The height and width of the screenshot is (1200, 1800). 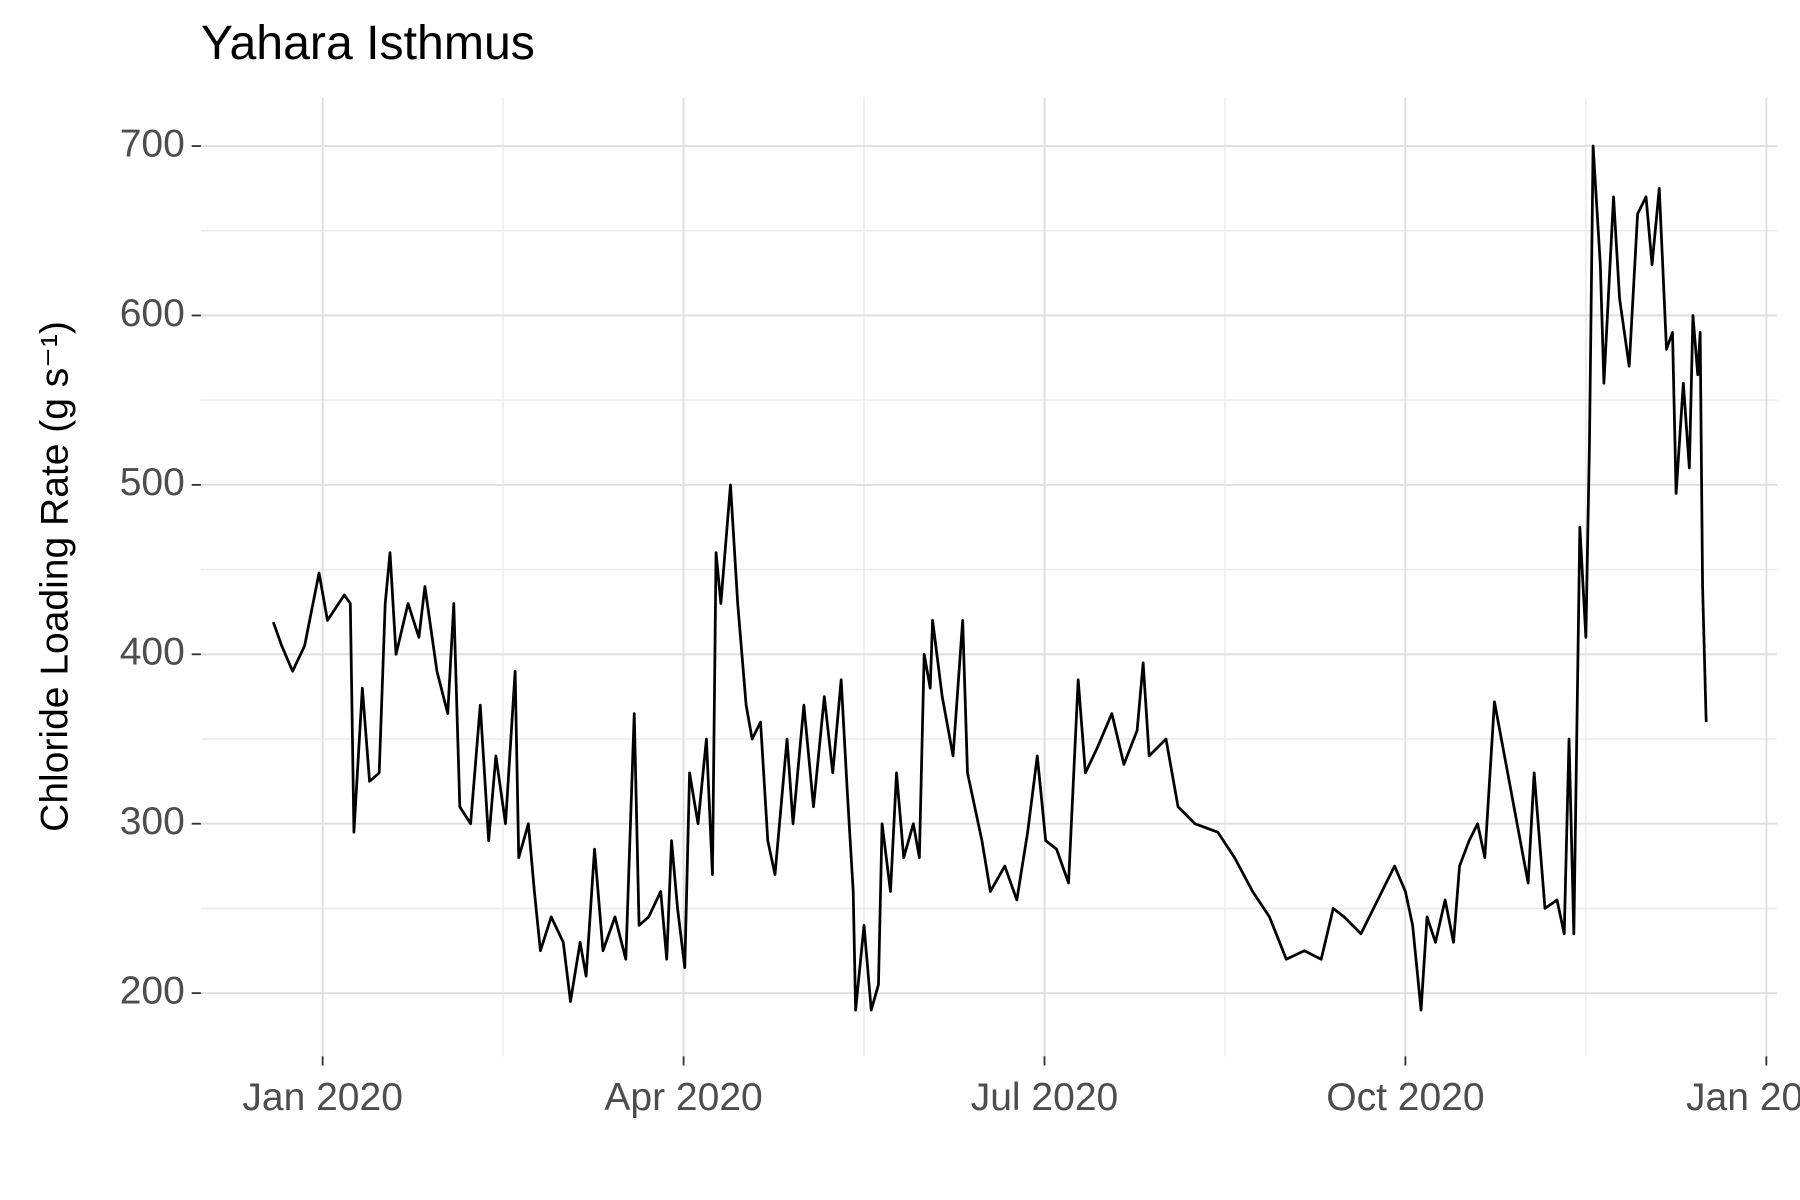 What do you see at coordinates (152, 143) in the screenshot?
I see `y-tick-label: 700` at bounding box center [152, 143].